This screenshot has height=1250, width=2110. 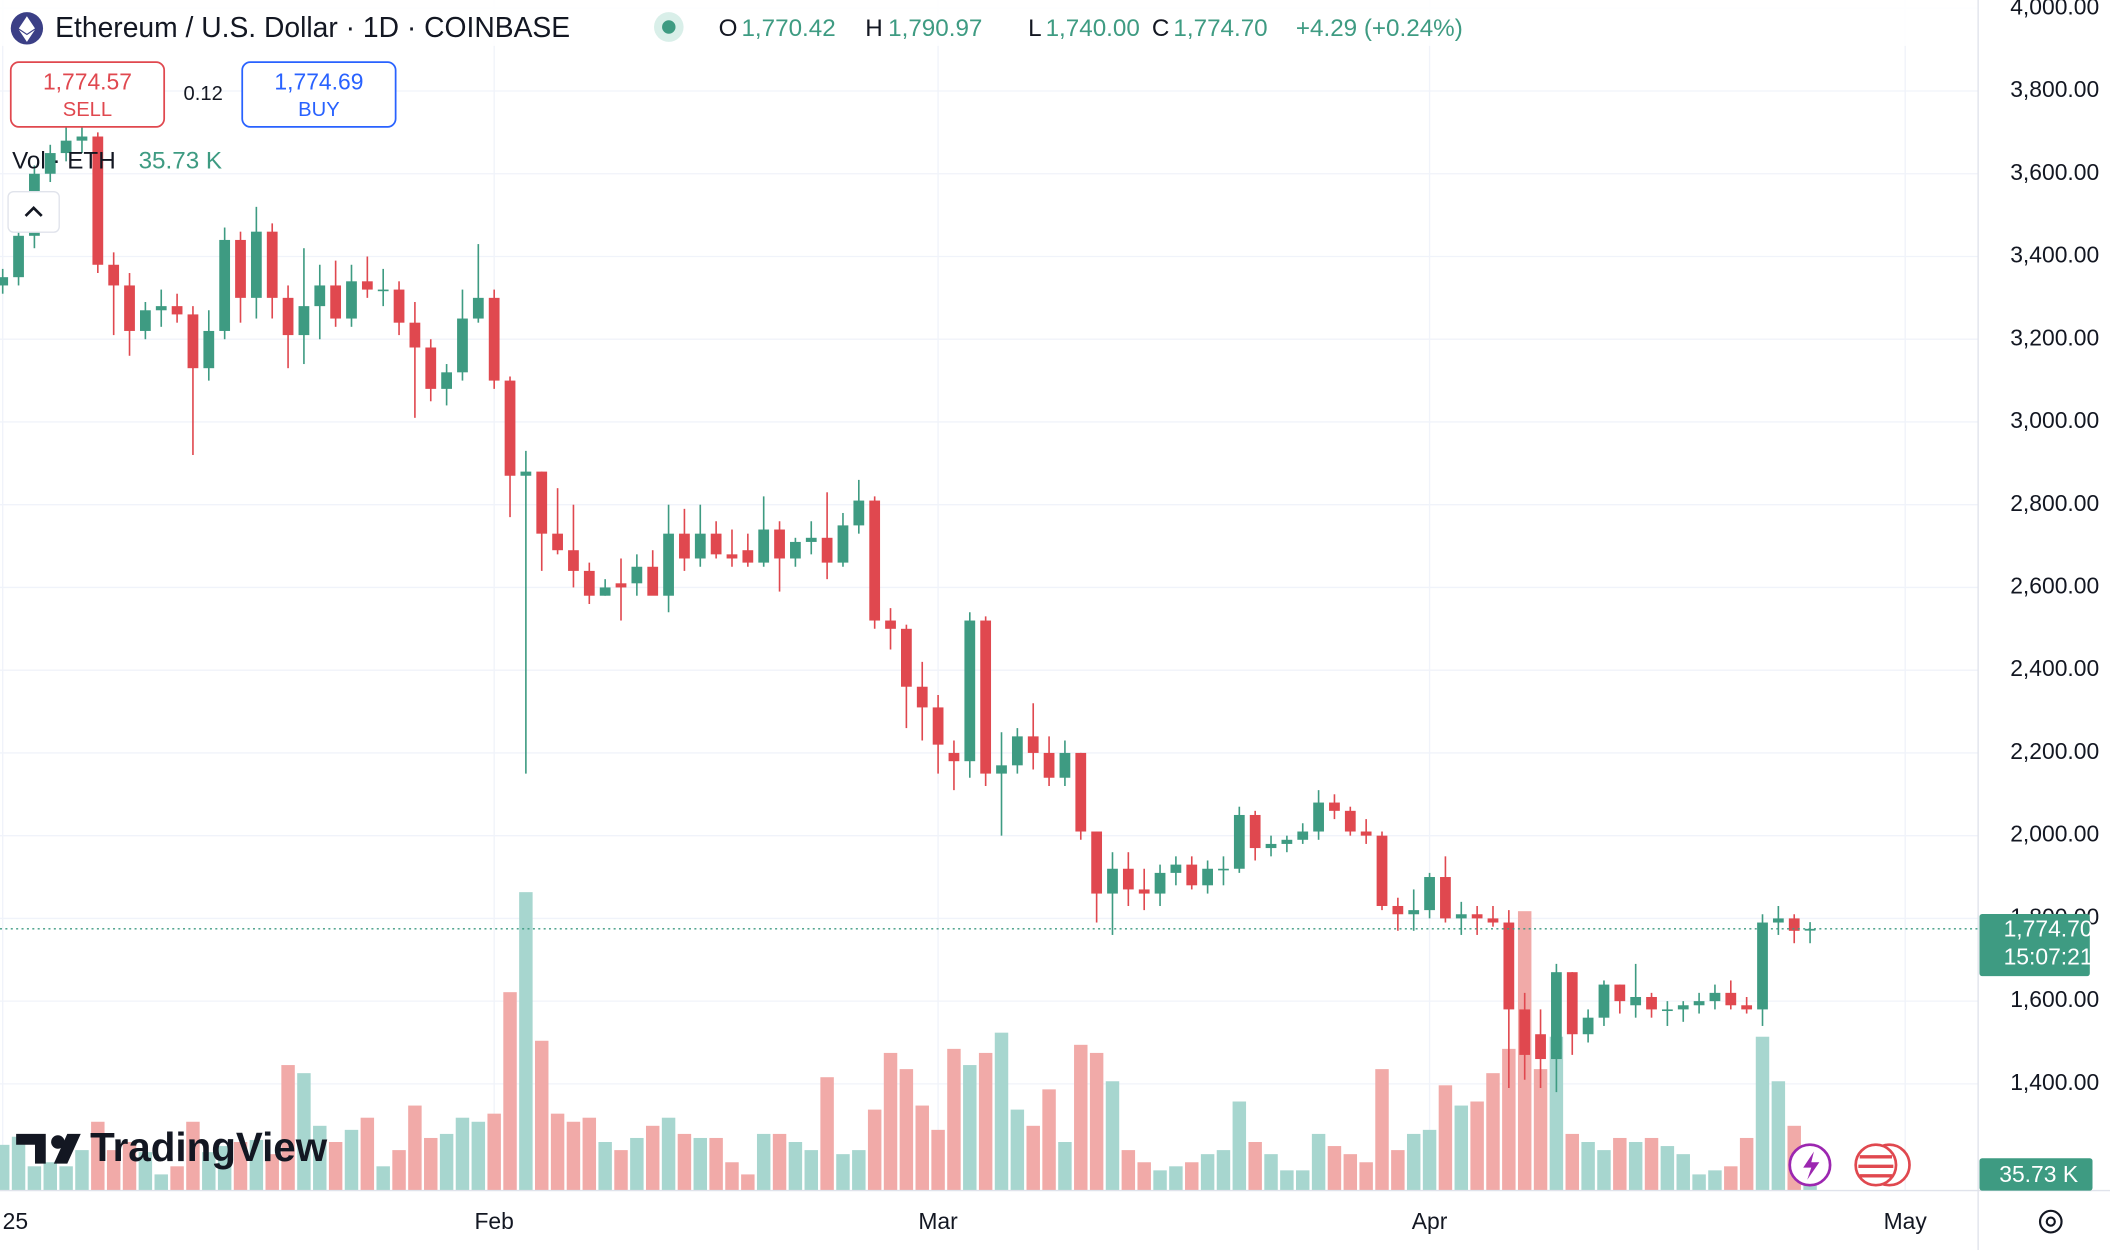 I want to click on settings-icon-core, so click(x=2050, y=1221).